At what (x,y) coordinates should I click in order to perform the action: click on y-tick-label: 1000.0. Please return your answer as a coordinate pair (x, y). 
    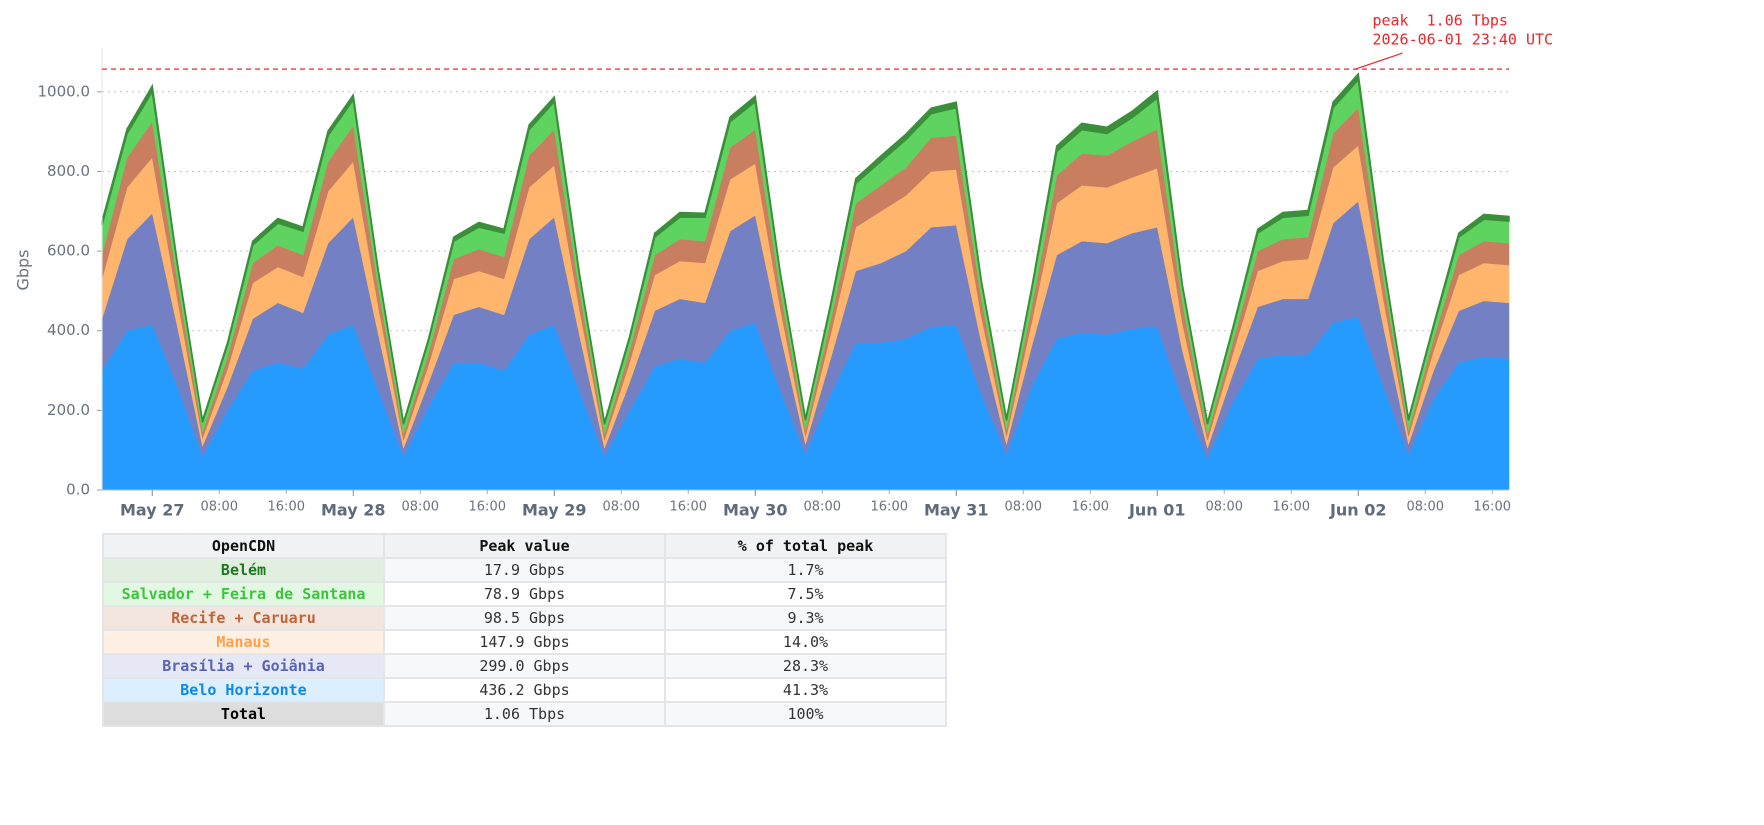
    Looking at the image, I should click on (64, 91).